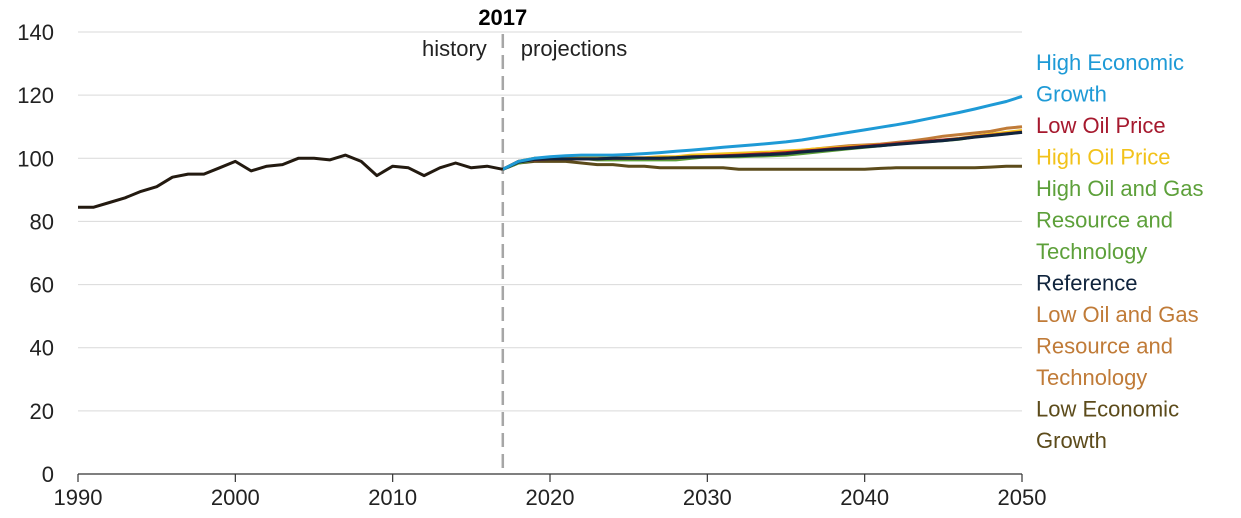 The height and width of the screenshot is (518, 1241). What do you see at coordinates (42, 285) in the screenshot?
I see `y-tick-label: 60` at bounding box center [42, 285].